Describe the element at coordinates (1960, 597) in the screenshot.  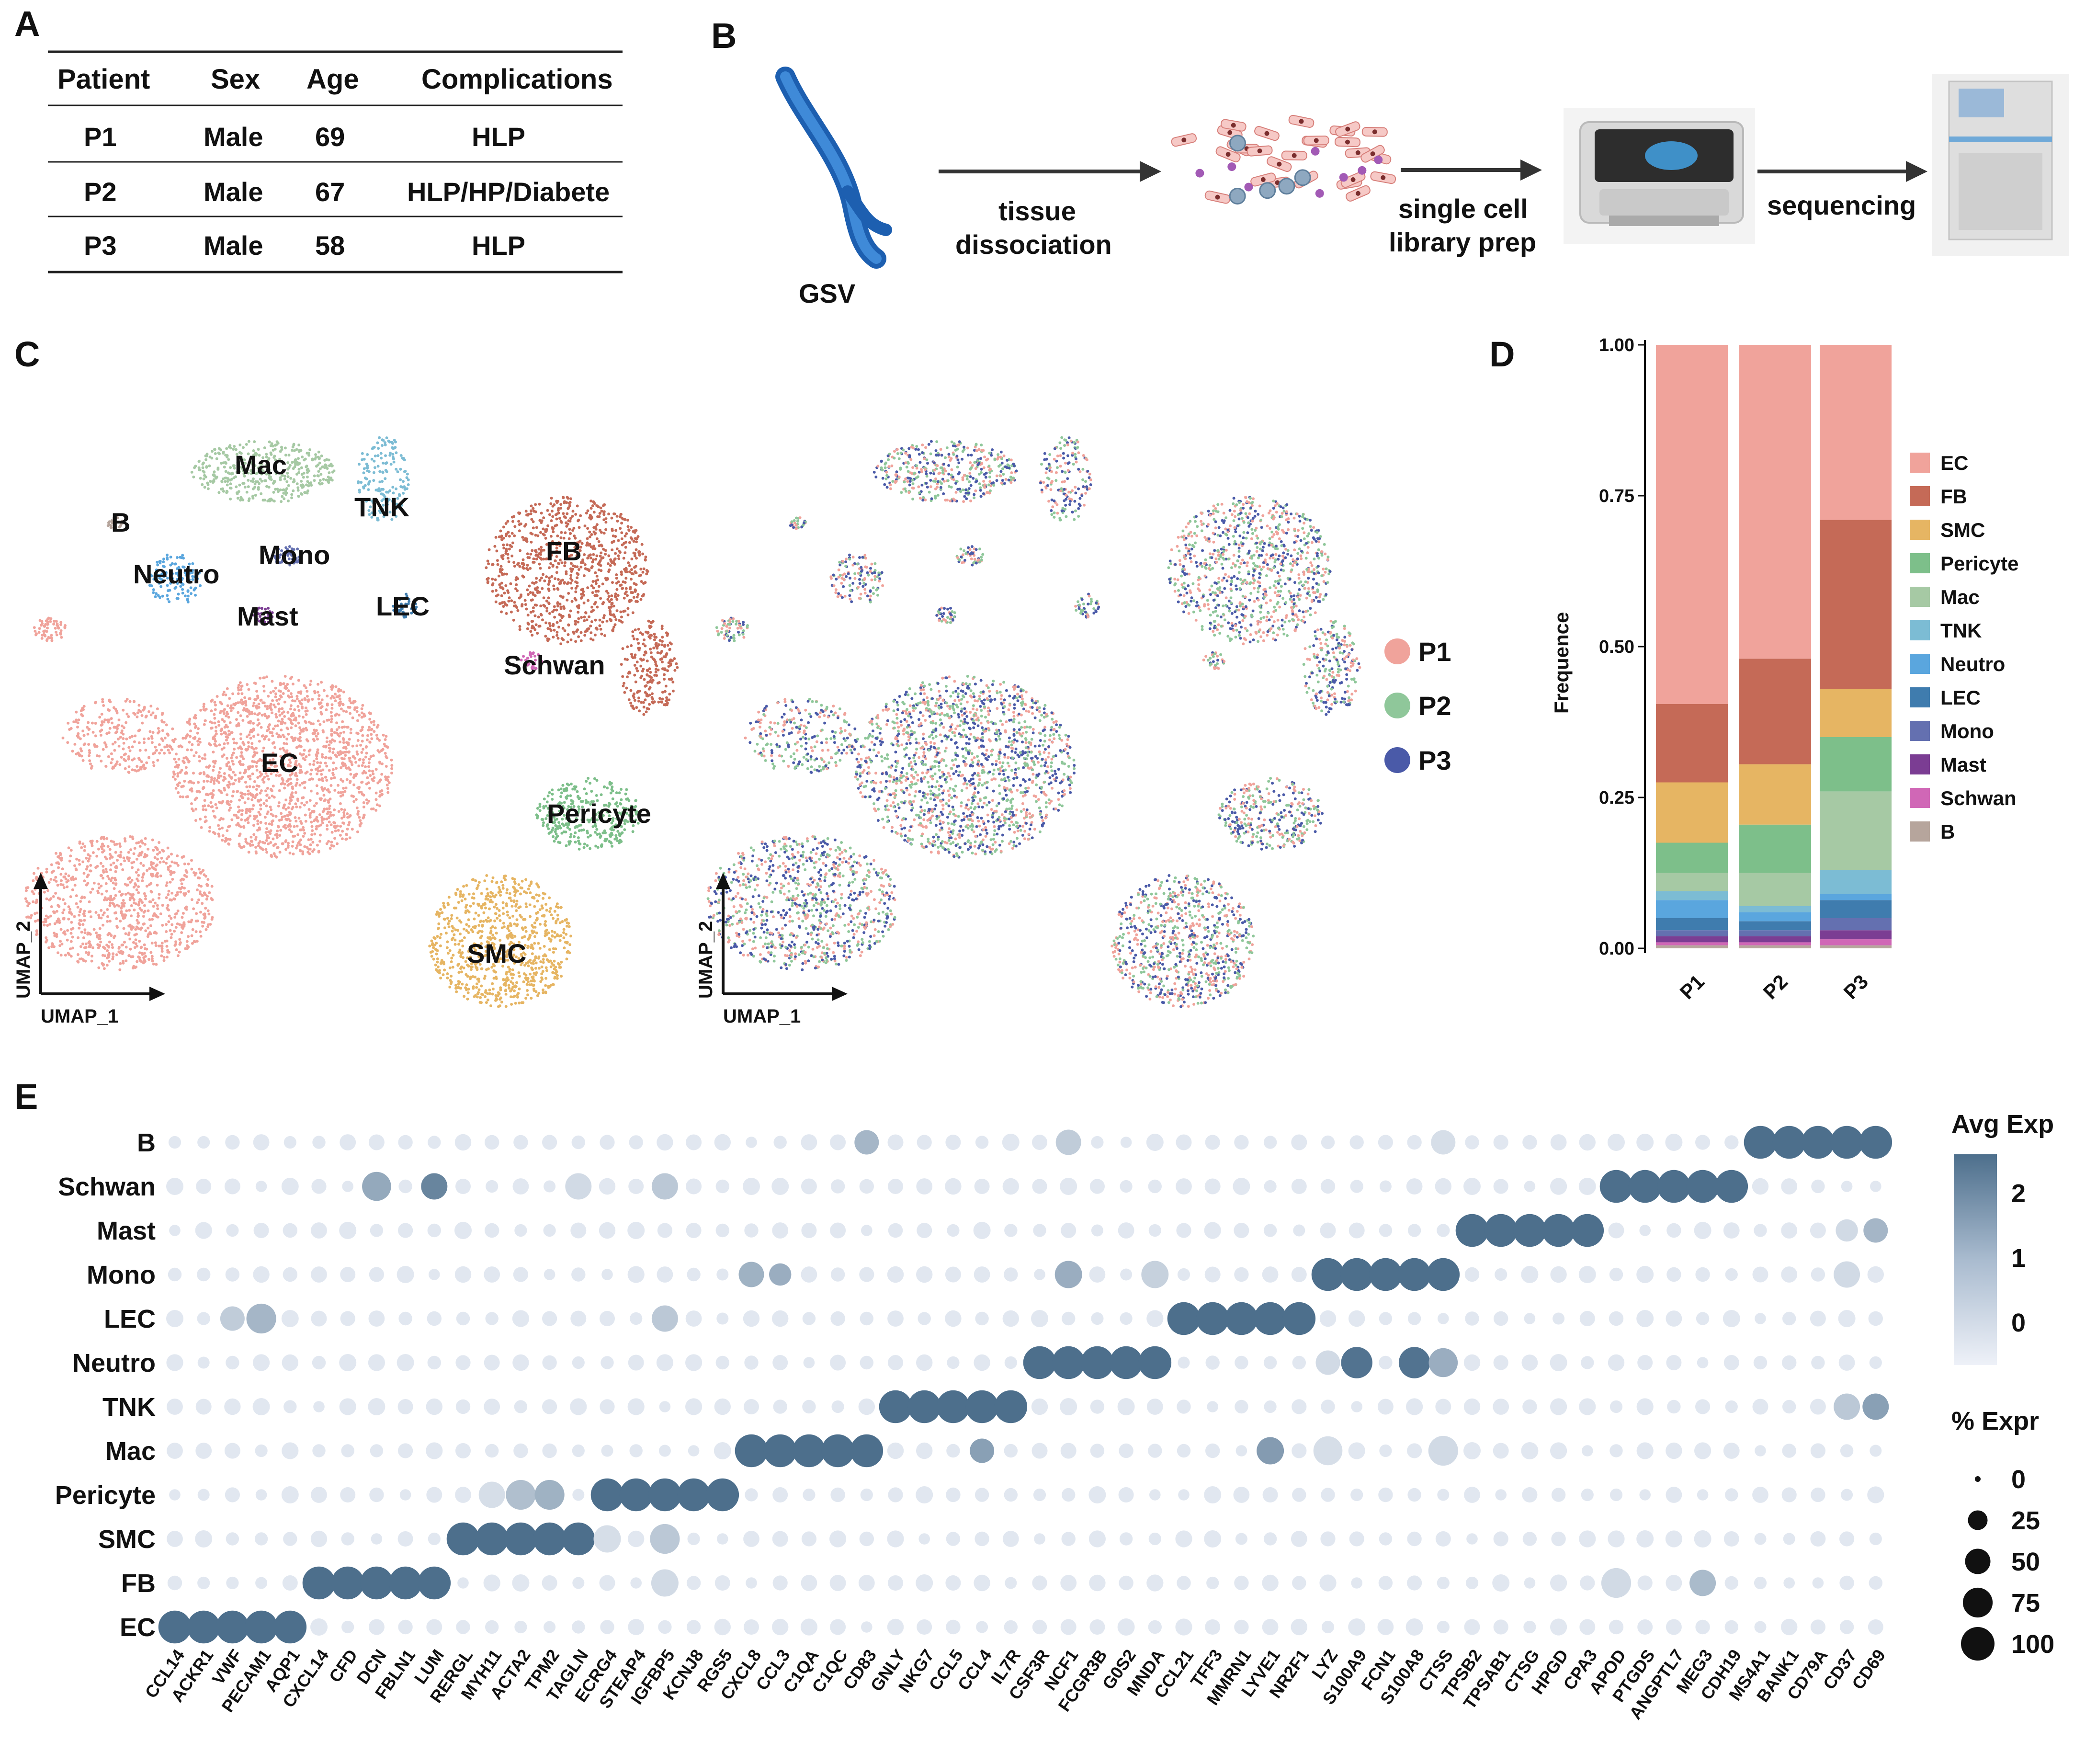
I see `bar-legend-label: Mac` at that location.